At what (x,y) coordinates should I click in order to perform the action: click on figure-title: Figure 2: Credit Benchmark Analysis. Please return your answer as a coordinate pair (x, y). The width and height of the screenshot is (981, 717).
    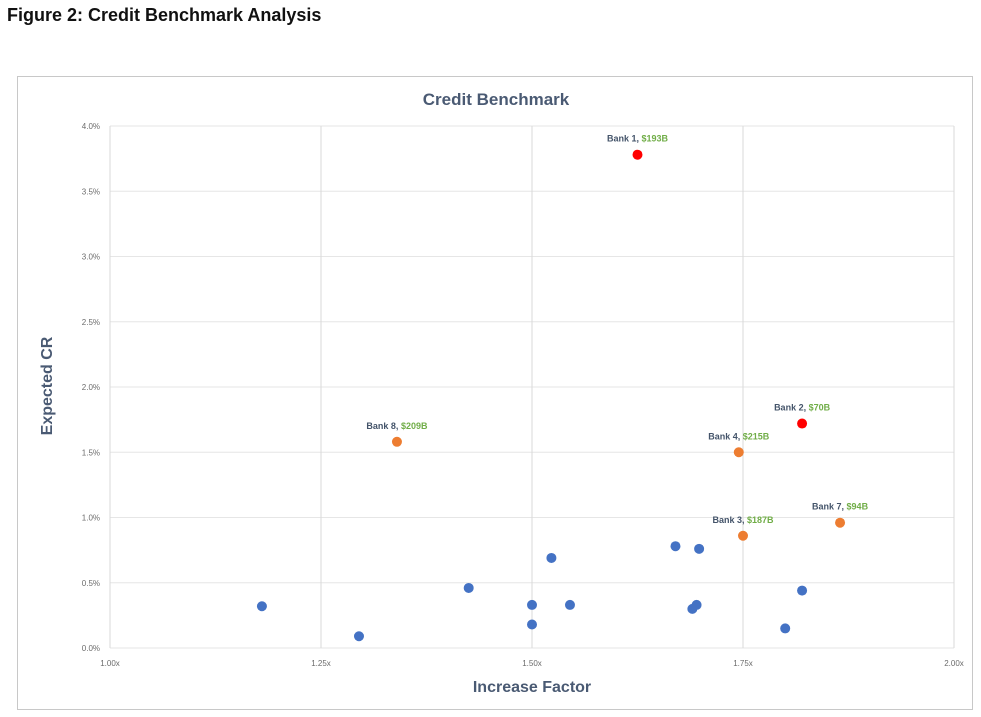
    Looking at the image, I should click on (164, 15).